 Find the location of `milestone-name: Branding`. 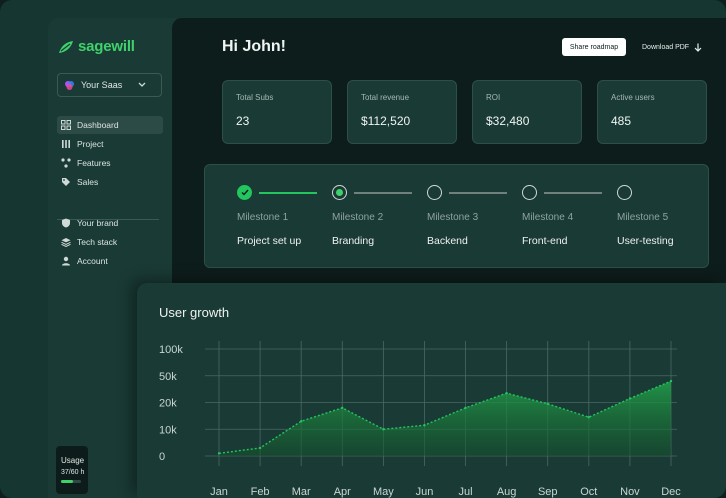

milestone-name: Branding is located at coordinates (353, 241).